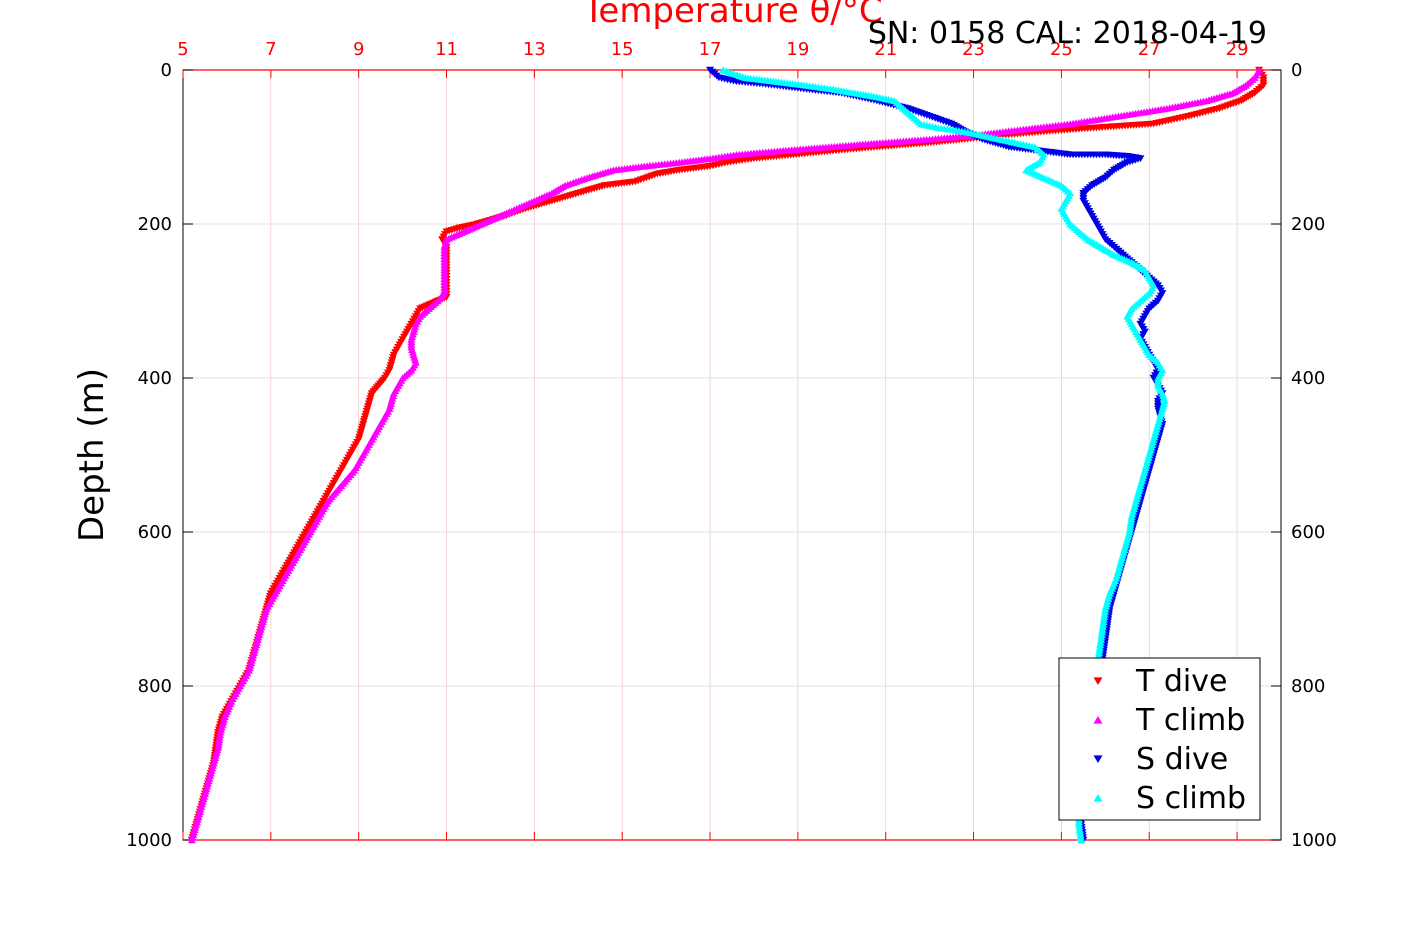 The image size is (1417, 945). I want to click on chart-title: Temperature θ/°C, so click(732, 15).